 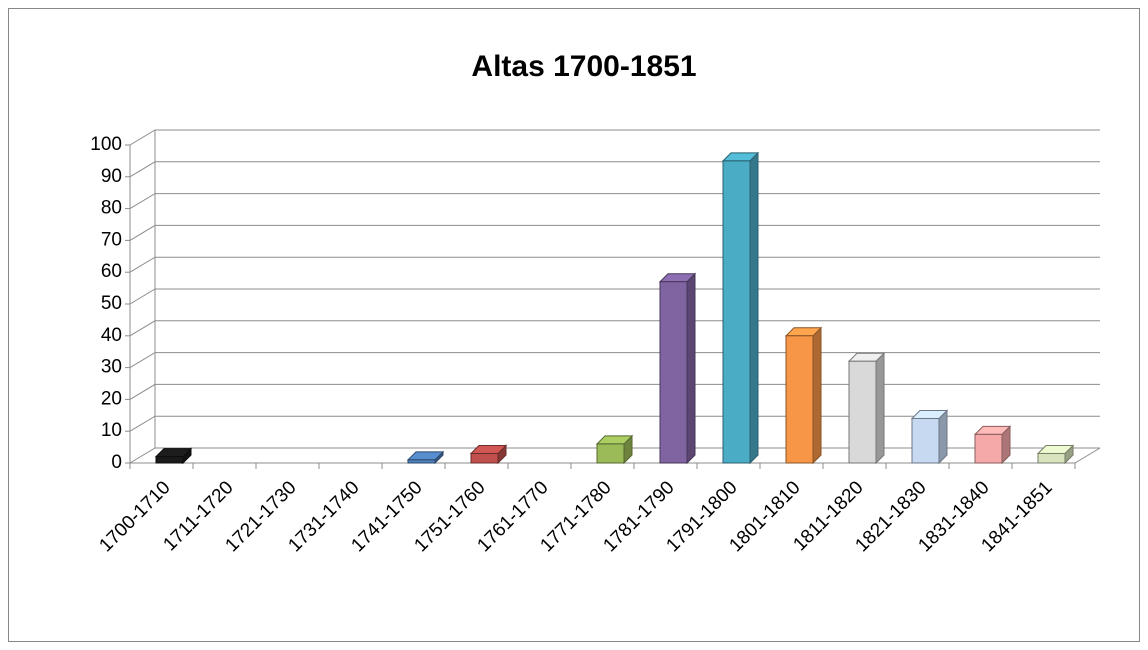 What do you see at coordinates (111, 398) in the screenshot?
I see `y-tick-label: 20` at bounding box center [111, 398].